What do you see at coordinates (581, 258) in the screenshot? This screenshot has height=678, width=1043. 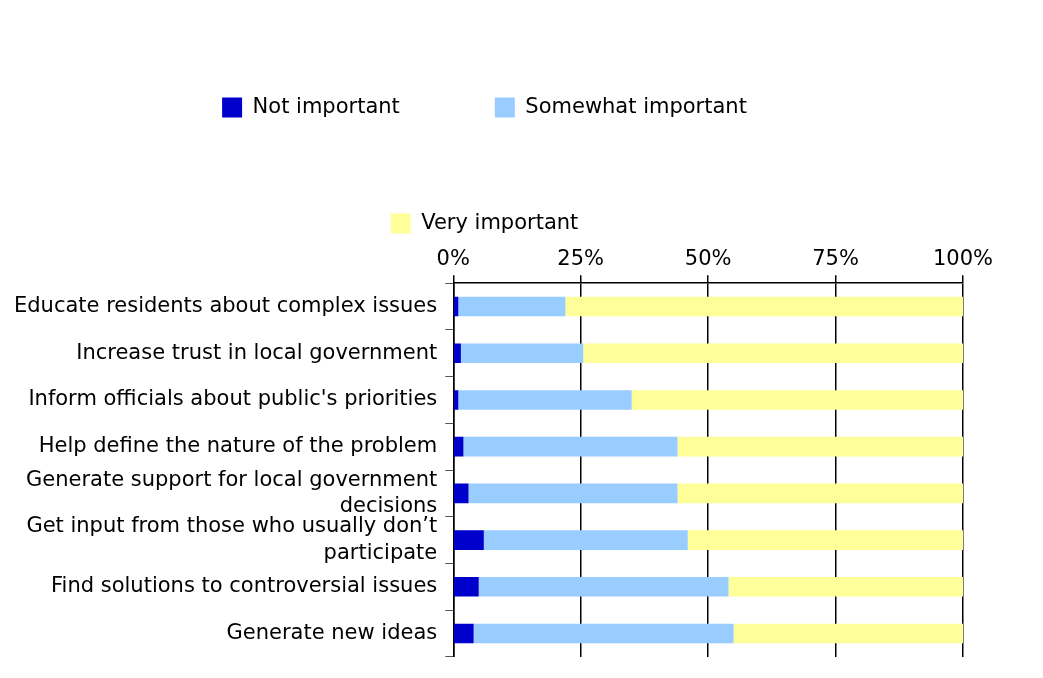 I see `x-tick-label: 25%` at bounding box center [581, 258].